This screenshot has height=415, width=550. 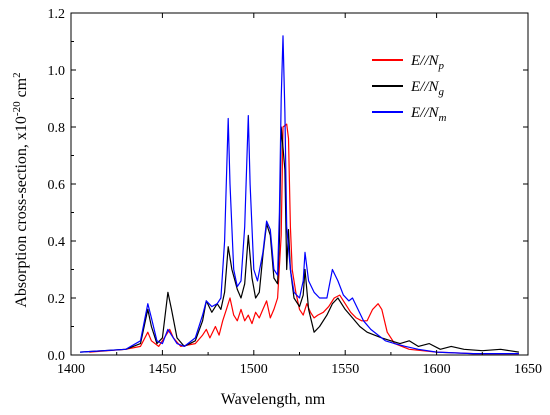 What do you see at coordinates (528, 369) in the screenshot?
I see `x-tick-label: 1650` at bounding box center [528, 369].